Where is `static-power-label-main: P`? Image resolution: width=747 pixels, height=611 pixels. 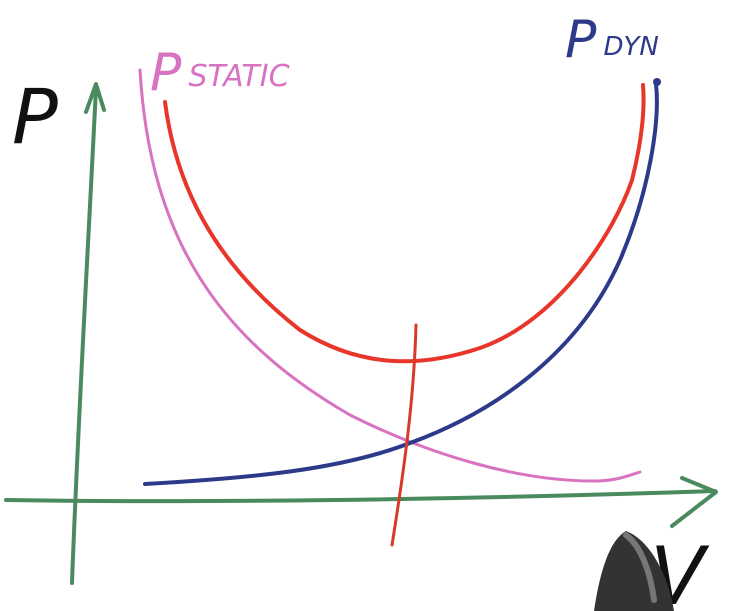
static-power-label-main: P is located at coordinates (166, 73).